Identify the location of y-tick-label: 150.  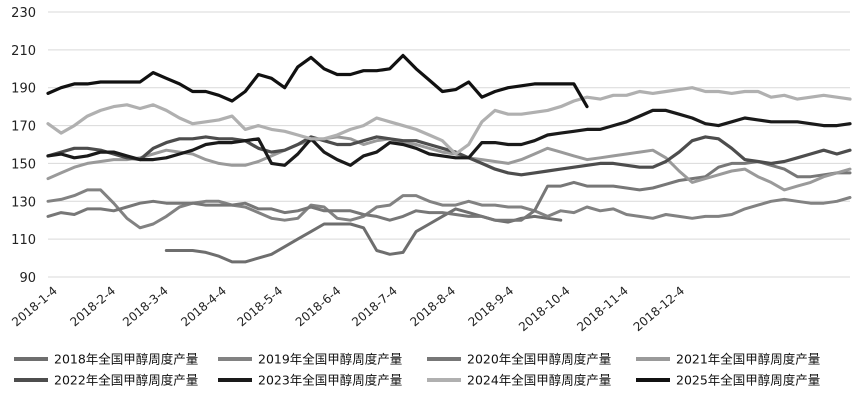
(23, 164).